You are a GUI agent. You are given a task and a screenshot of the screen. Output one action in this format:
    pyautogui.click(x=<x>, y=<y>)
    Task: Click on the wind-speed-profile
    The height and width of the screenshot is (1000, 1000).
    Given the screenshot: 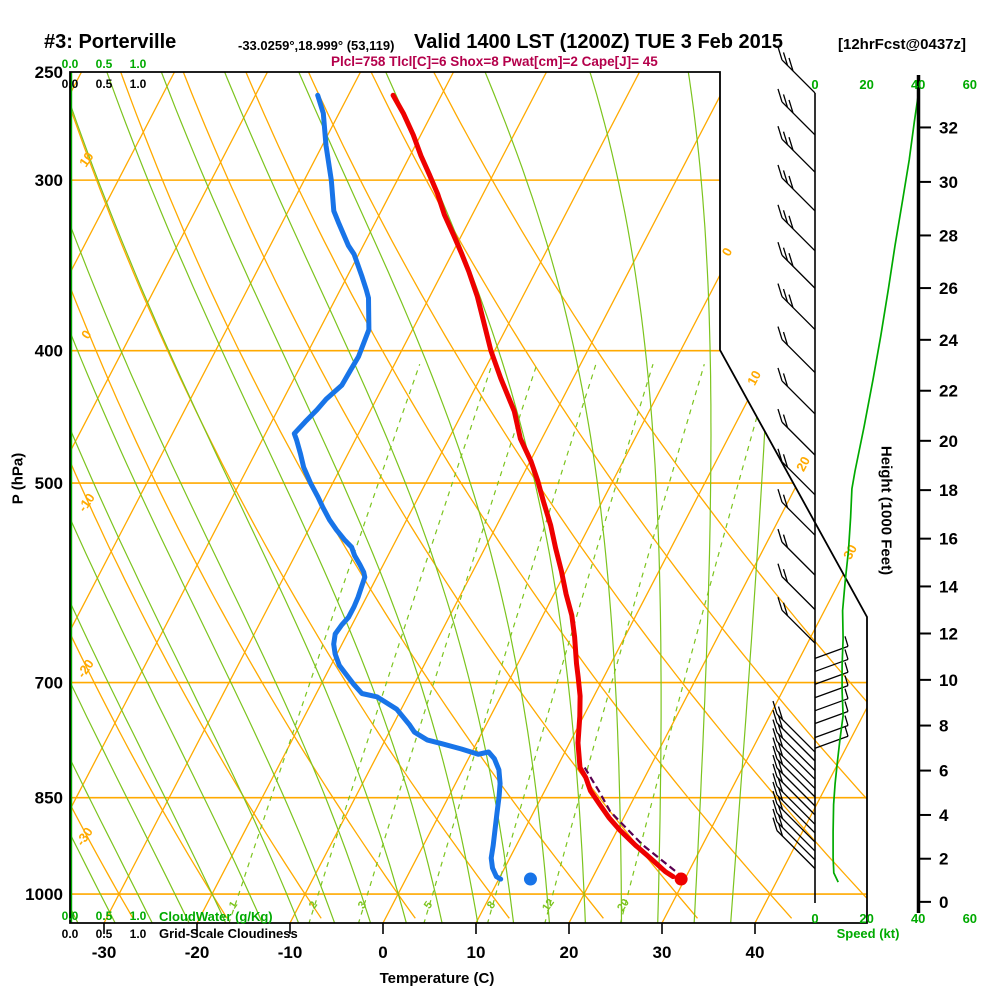 What is the action you would take?
    pyautogui.click(x=876, y=489)
    